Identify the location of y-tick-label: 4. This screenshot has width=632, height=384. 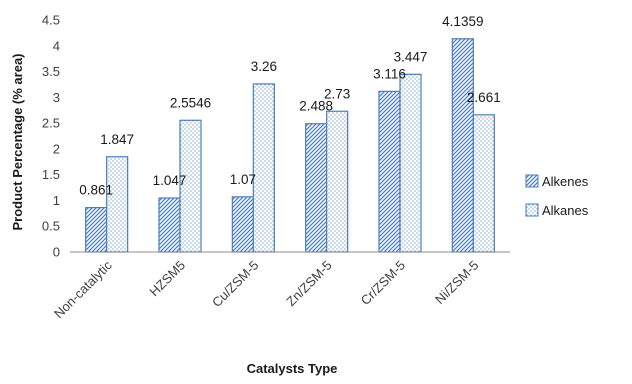
(56, 45).